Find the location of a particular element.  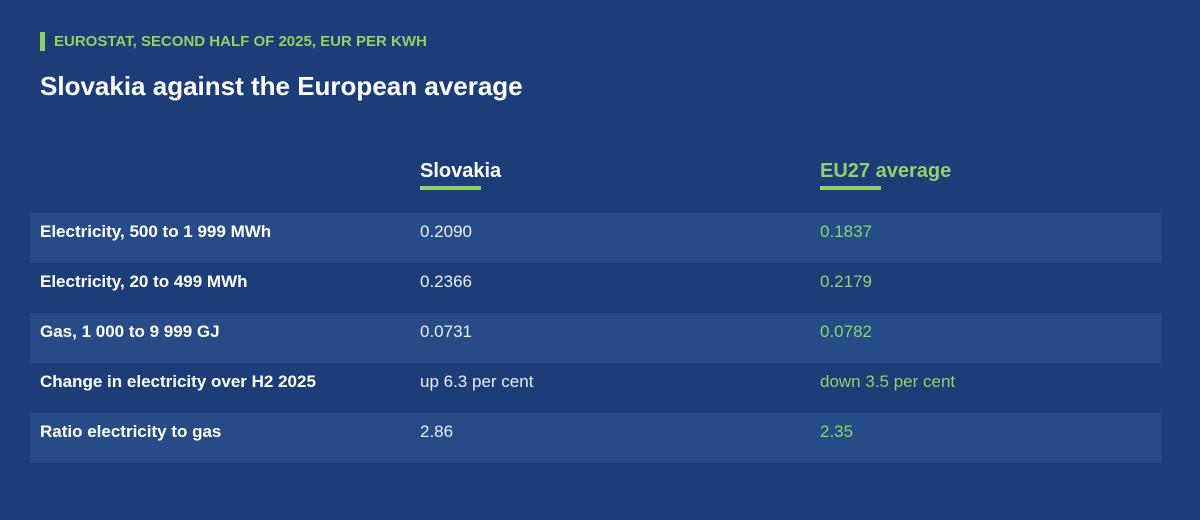

column-label: Slovakia is located at coordinates (461, 171).